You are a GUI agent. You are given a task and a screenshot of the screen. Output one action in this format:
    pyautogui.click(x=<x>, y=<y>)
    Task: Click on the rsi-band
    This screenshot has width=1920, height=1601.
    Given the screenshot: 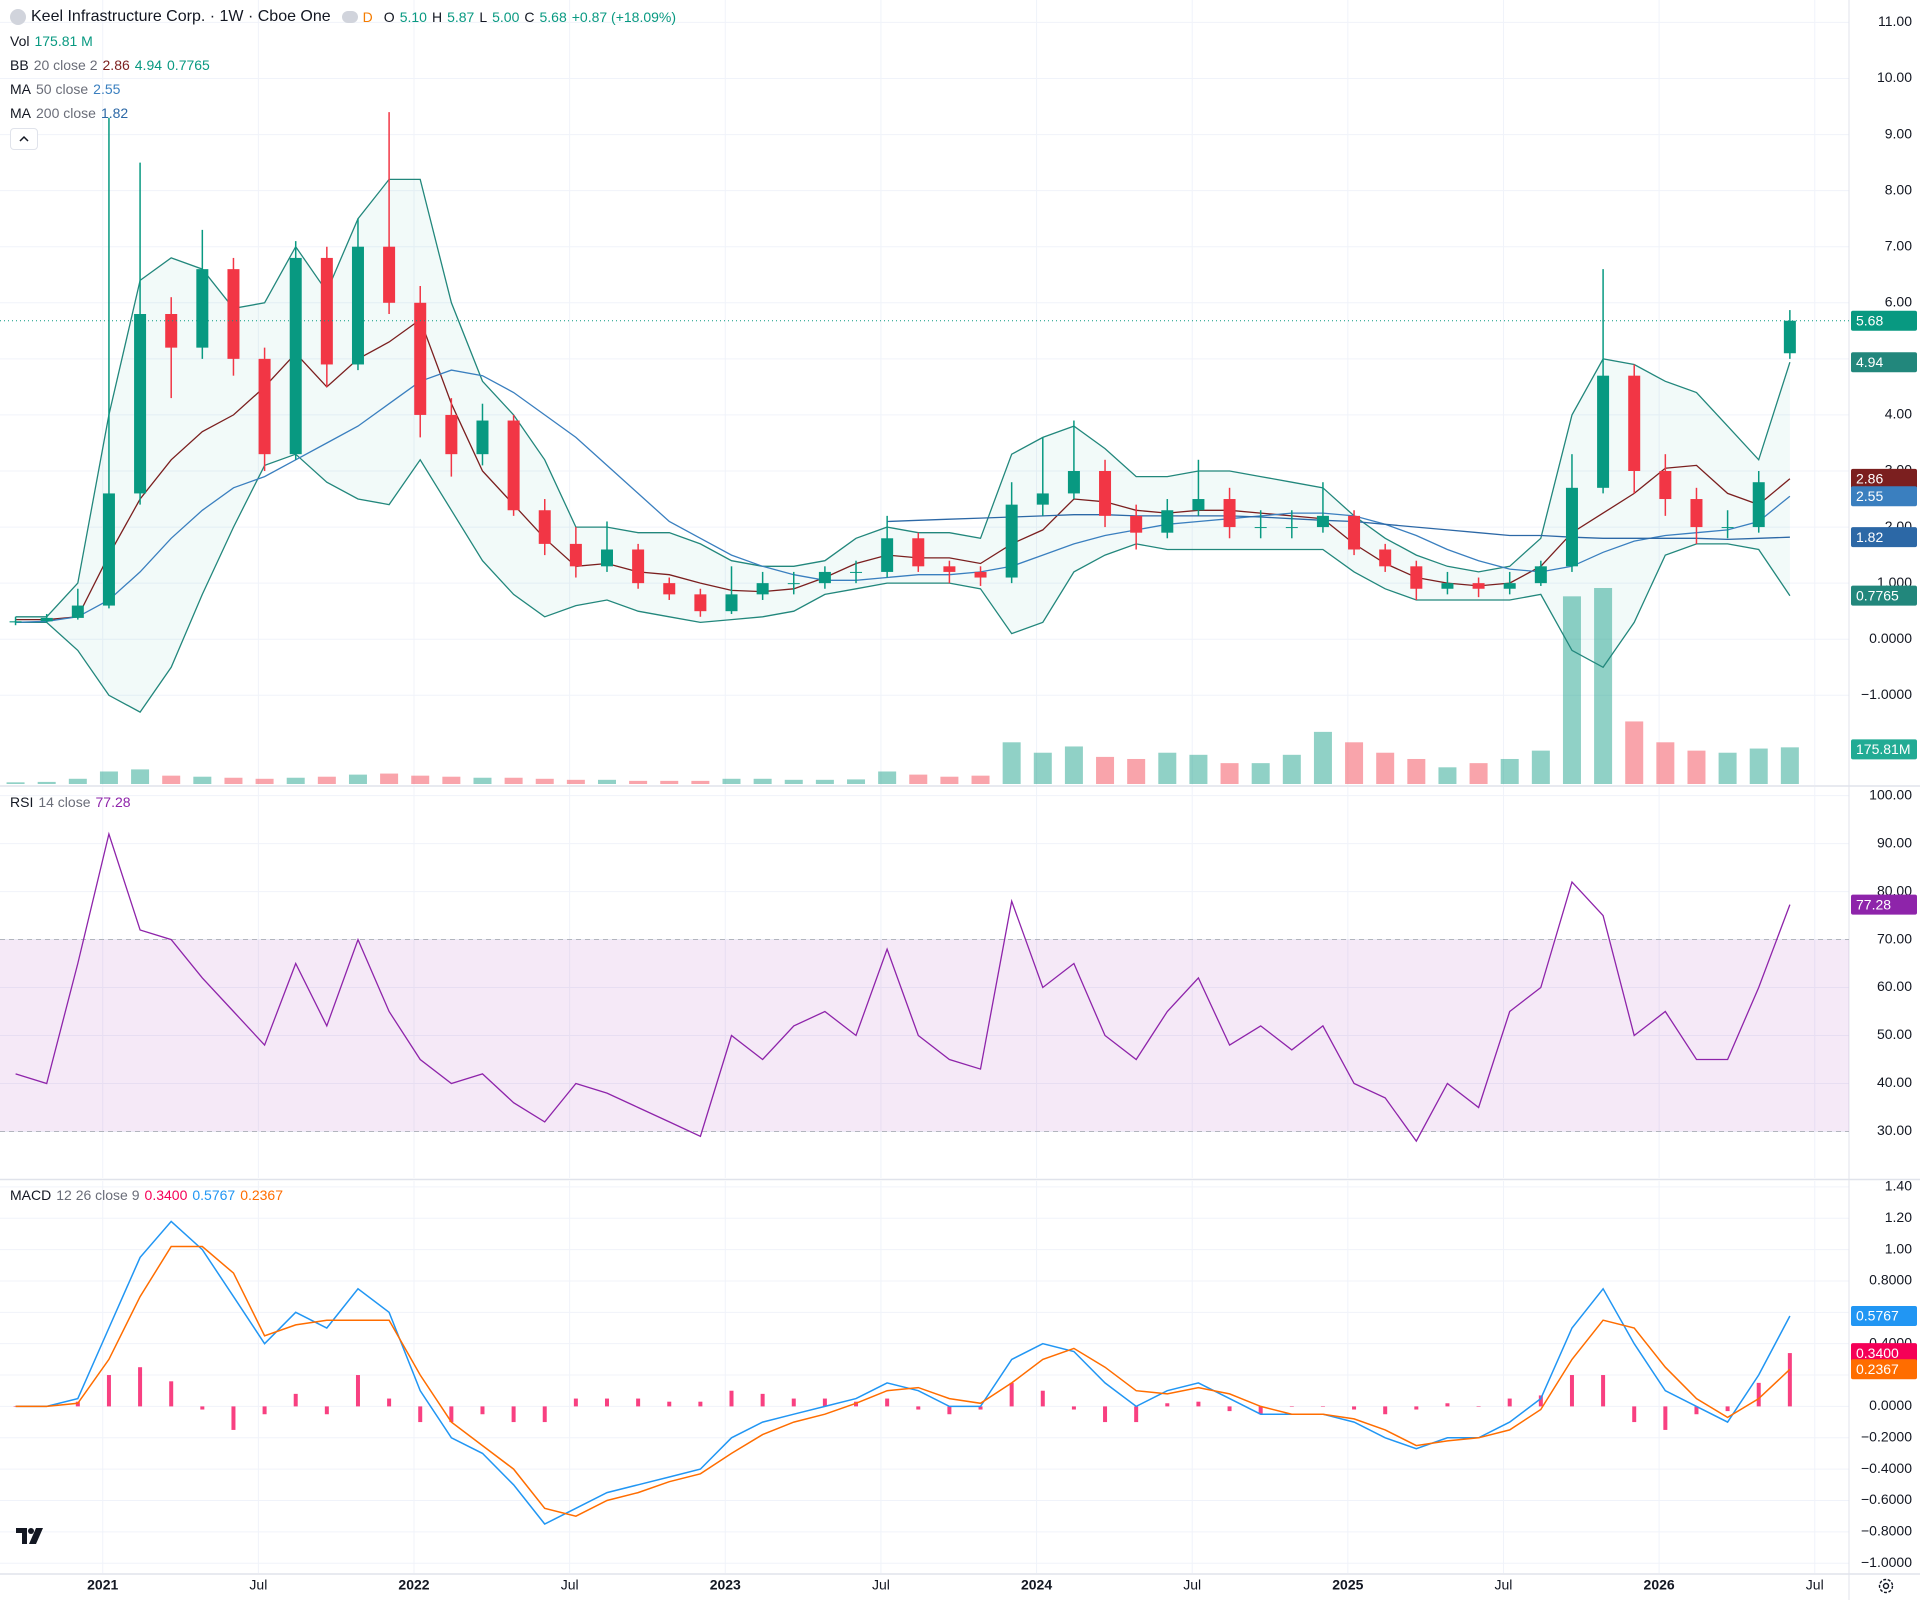 What is the action you would take?
    pyautogui.click(x=924, y=1035)
    